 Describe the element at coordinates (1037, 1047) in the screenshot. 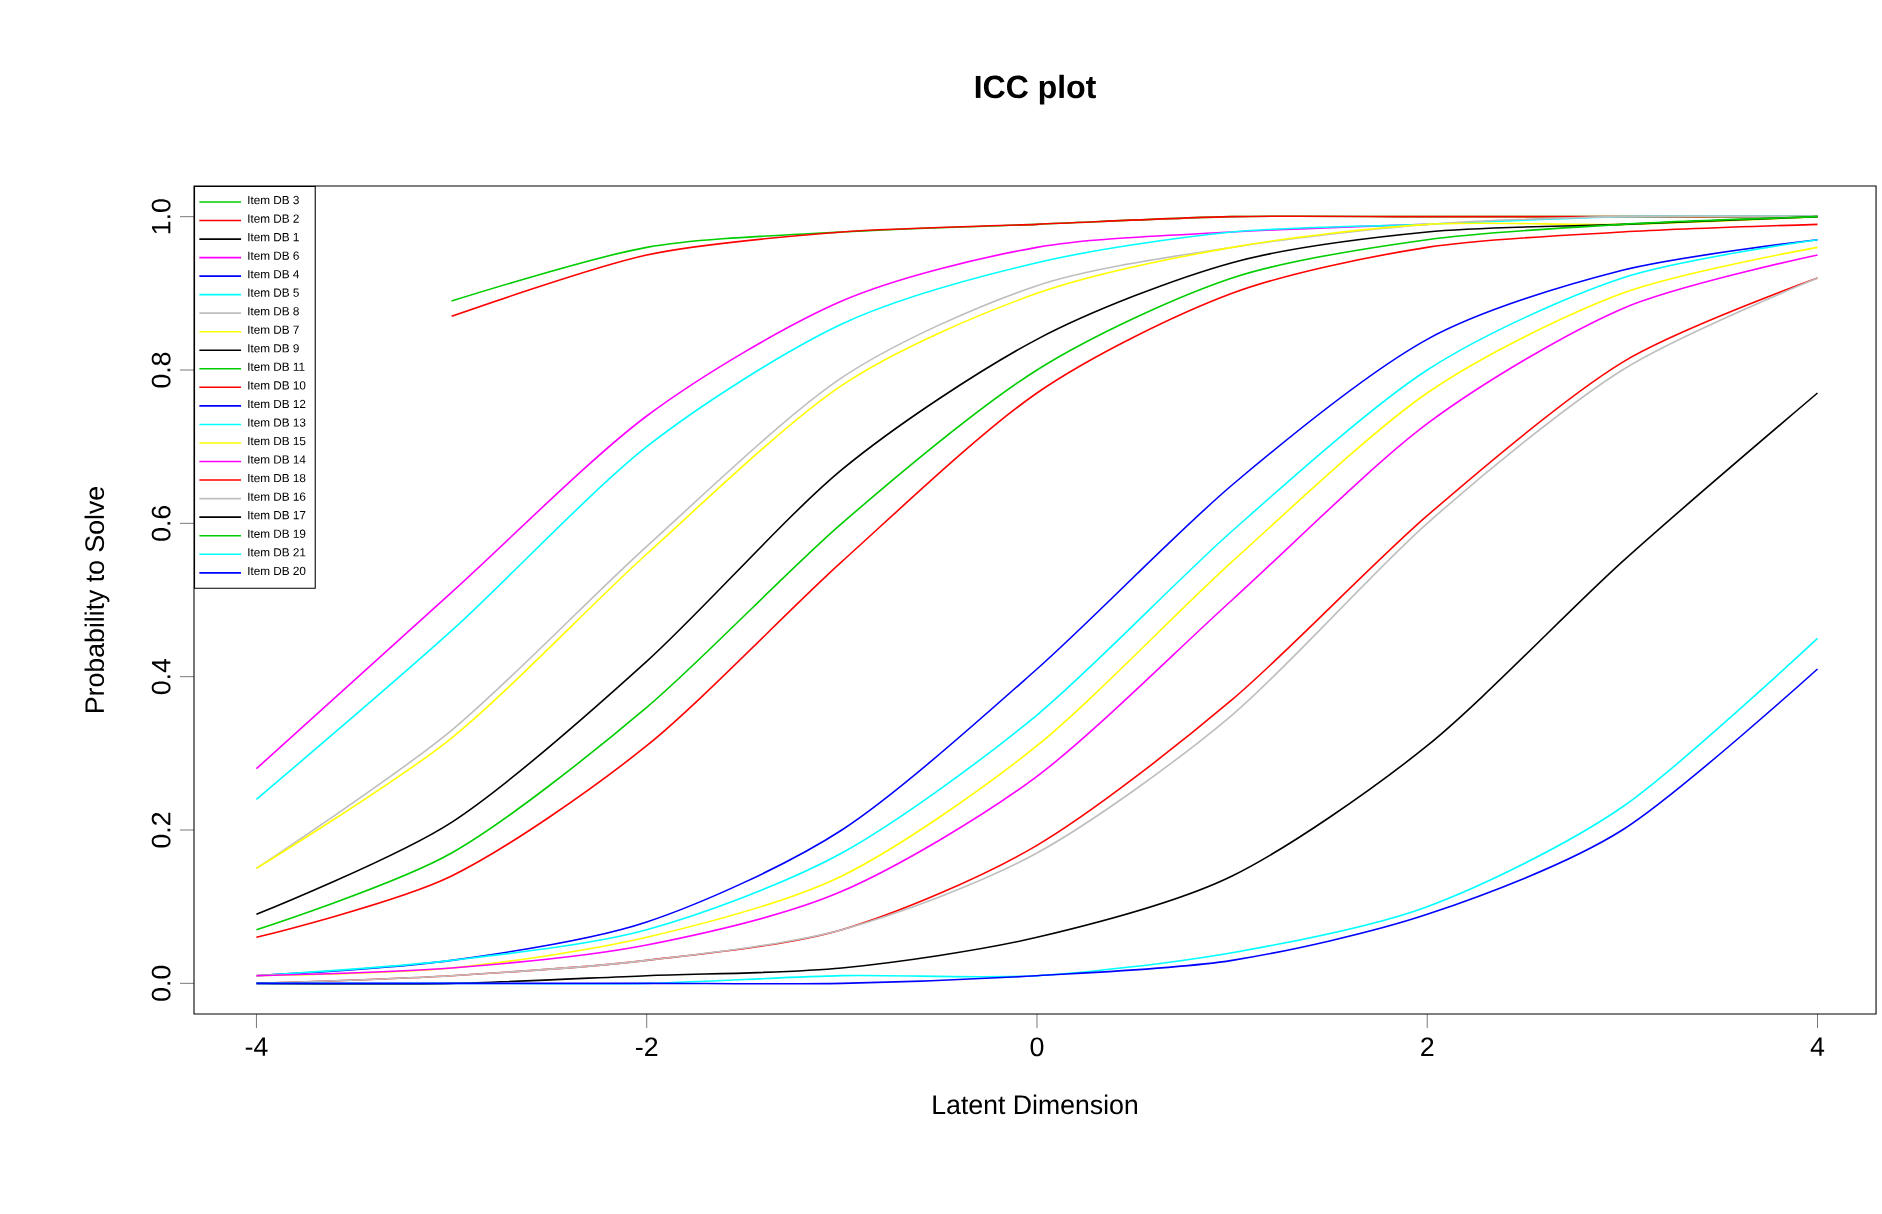

I see `x-tick-label: 0` at that location.